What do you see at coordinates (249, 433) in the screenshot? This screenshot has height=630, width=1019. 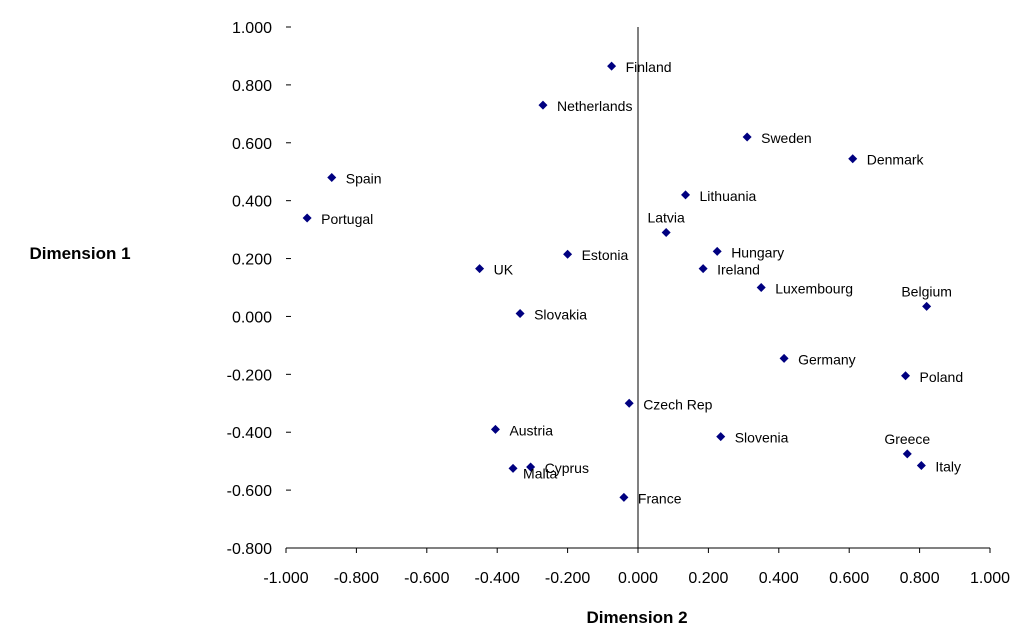 I see `y-tick-label: -0.400` at bounding box center [249, 433].